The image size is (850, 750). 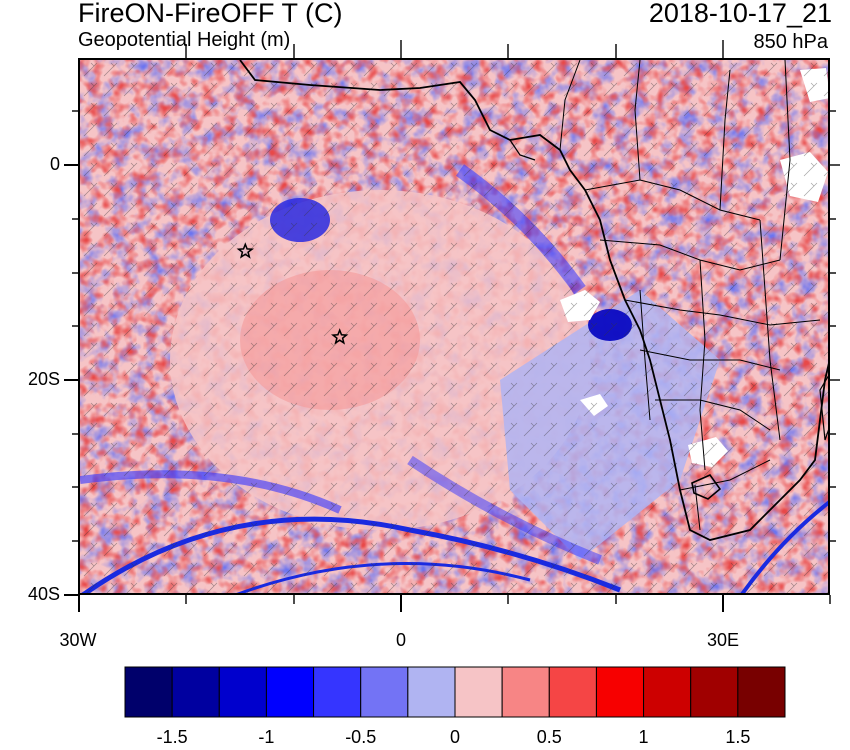 I want to click on colorbar-label: -1.5, so click(x=172, y=737).